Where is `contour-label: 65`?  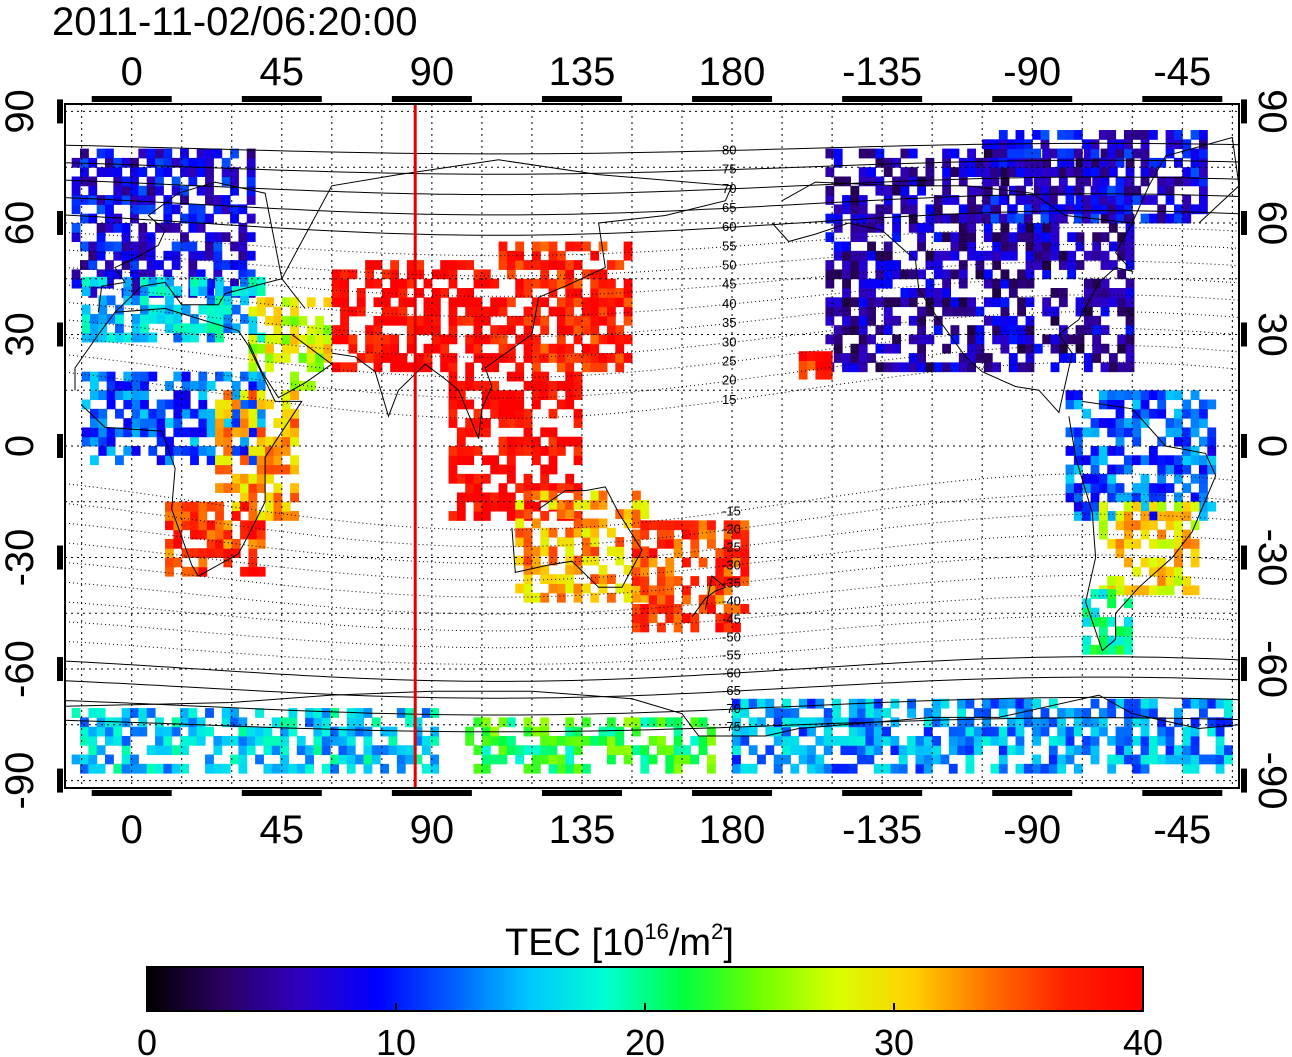
contour-label: 65 is located at coordinates (729, 207).